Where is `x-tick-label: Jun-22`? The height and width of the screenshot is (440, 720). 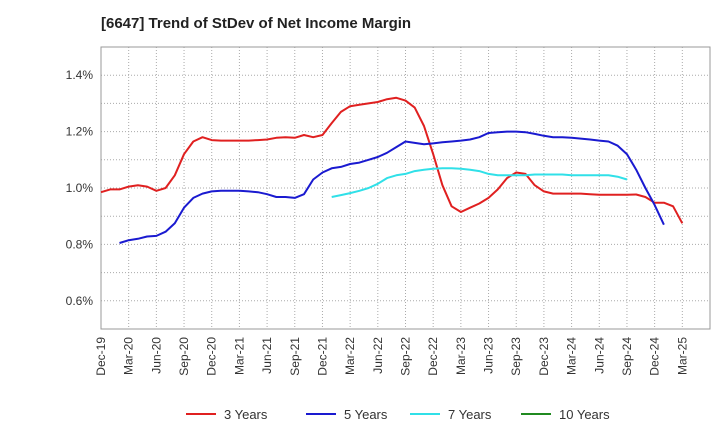
x-tick-label: Jun-22 is located at coordinates (378, 355).